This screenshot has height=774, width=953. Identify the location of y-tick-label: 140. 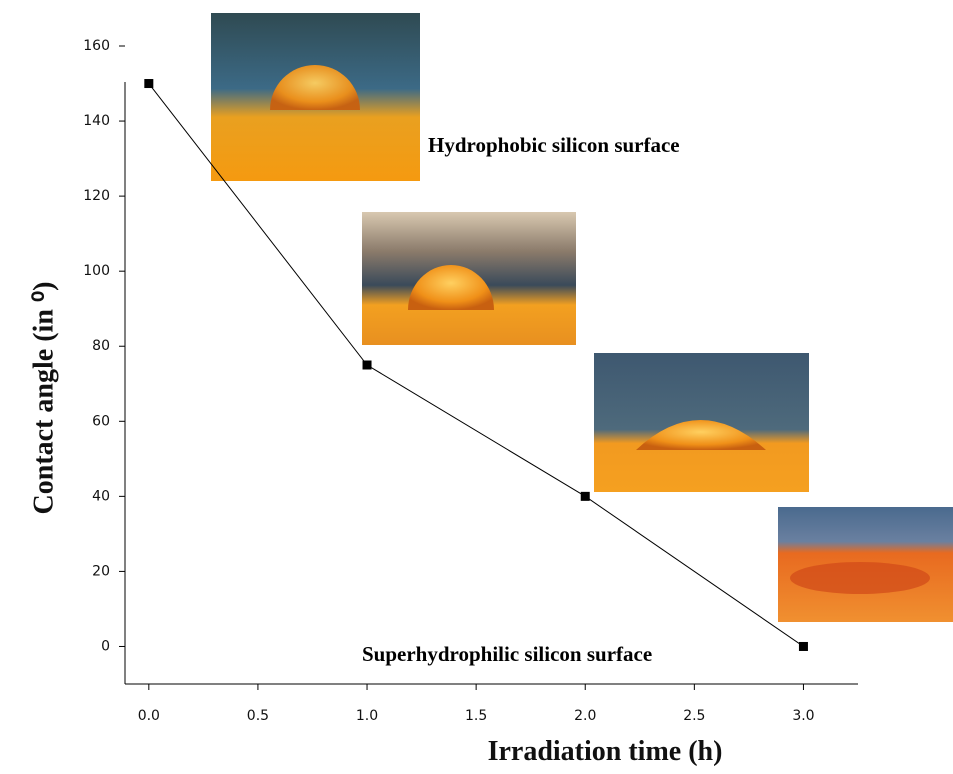
(96, 121).